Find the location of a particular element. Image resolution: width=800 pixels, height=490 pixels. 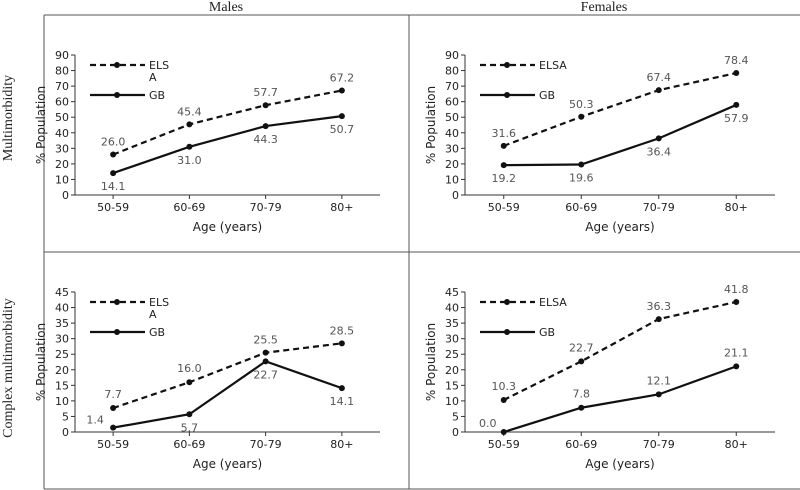

data-label: 22.7 is located at coordinates (581, 347).